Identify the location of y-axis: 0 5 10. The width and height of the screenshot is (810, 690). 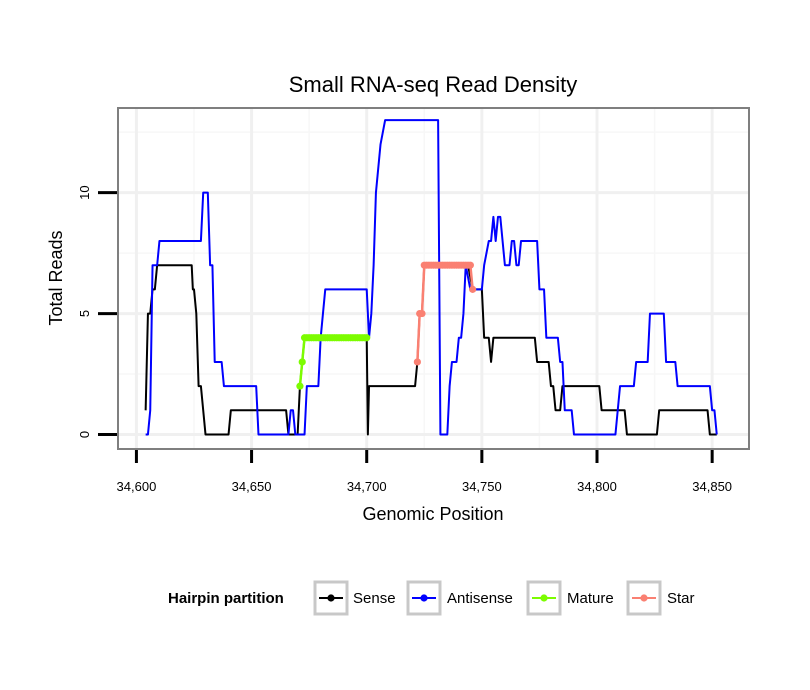
(97, 311).